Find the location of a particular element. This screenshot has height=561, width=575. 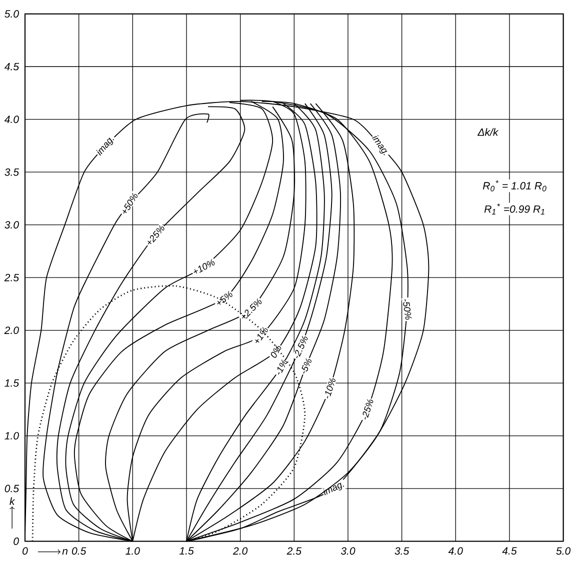

series-label: -5% is located at coordinates (307, 366).